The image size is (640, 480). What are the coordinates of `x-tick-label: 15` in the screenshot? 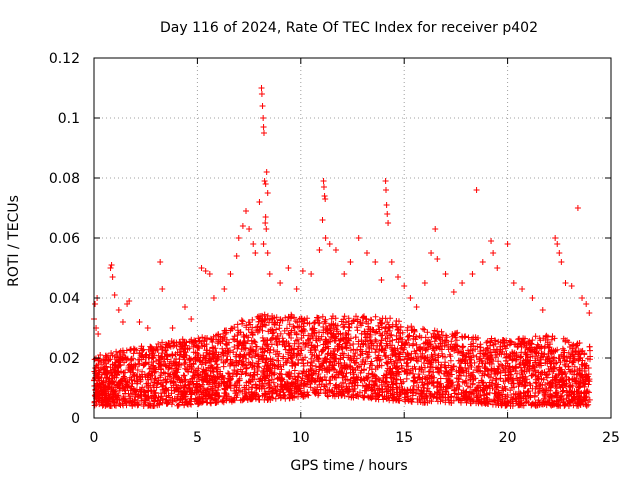 It's located at (404, 438).